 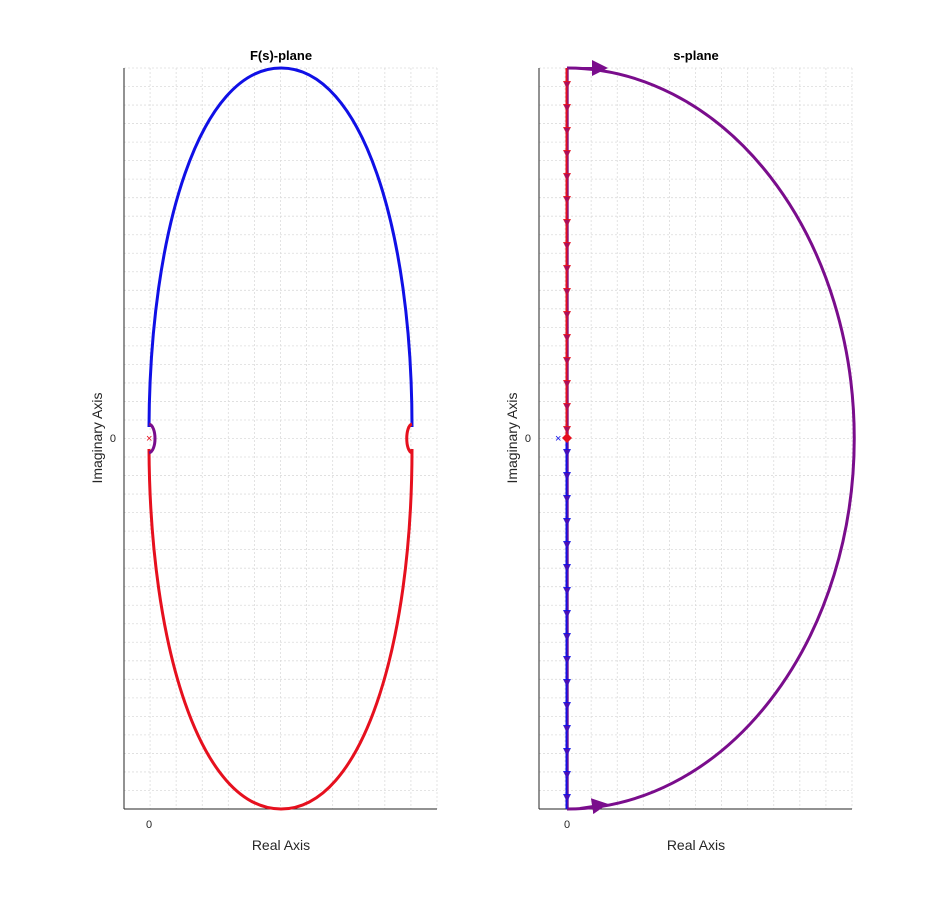 I want to click on fs-plane-xlabel: Real Axis, so click(x=281, y=845).